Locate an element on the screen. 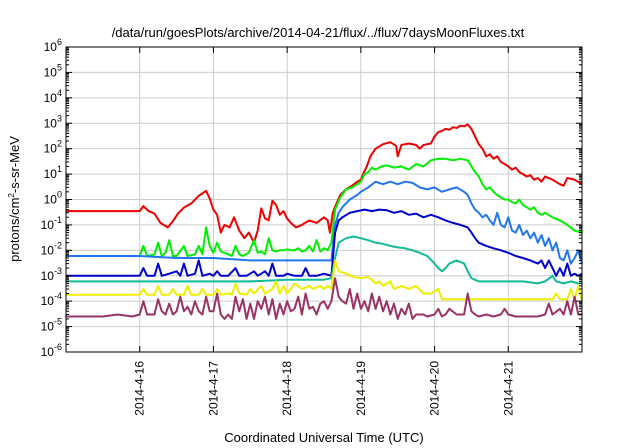  y-tick-label: 10¹ is located at coordinates (53, 172).